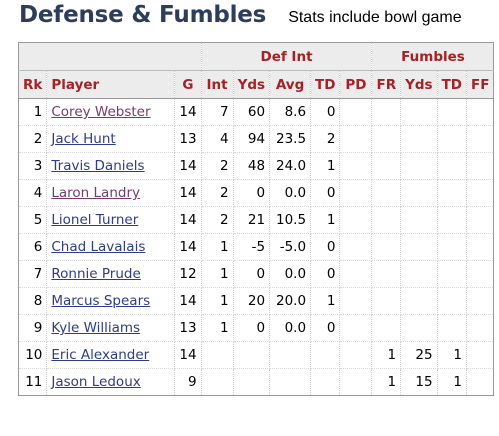 The height and width of the screenshot is (436, 499). I want to click on table-row: 7 Ronnie Prude 12 1 0 0.0 0, so click(256, 274).